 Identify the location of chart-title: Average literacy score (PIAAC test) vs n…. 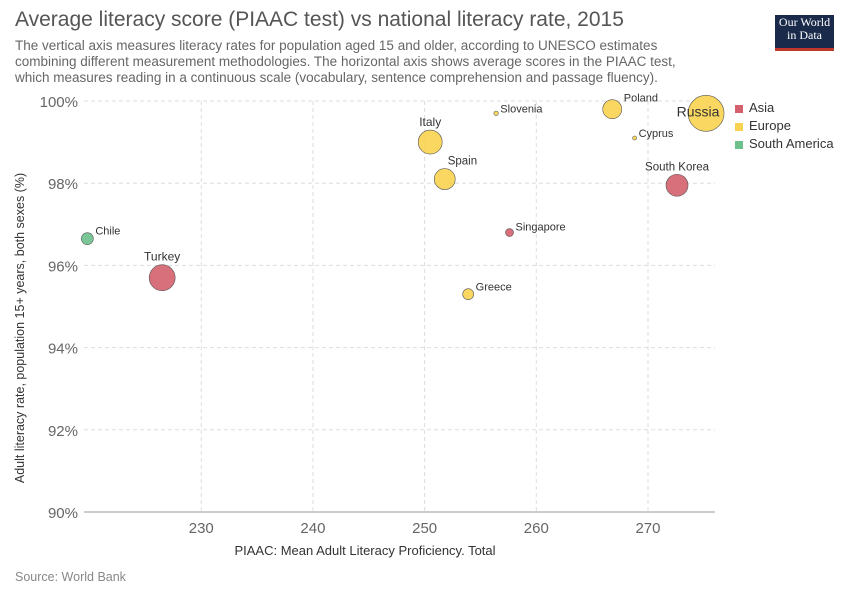
(319, 19).